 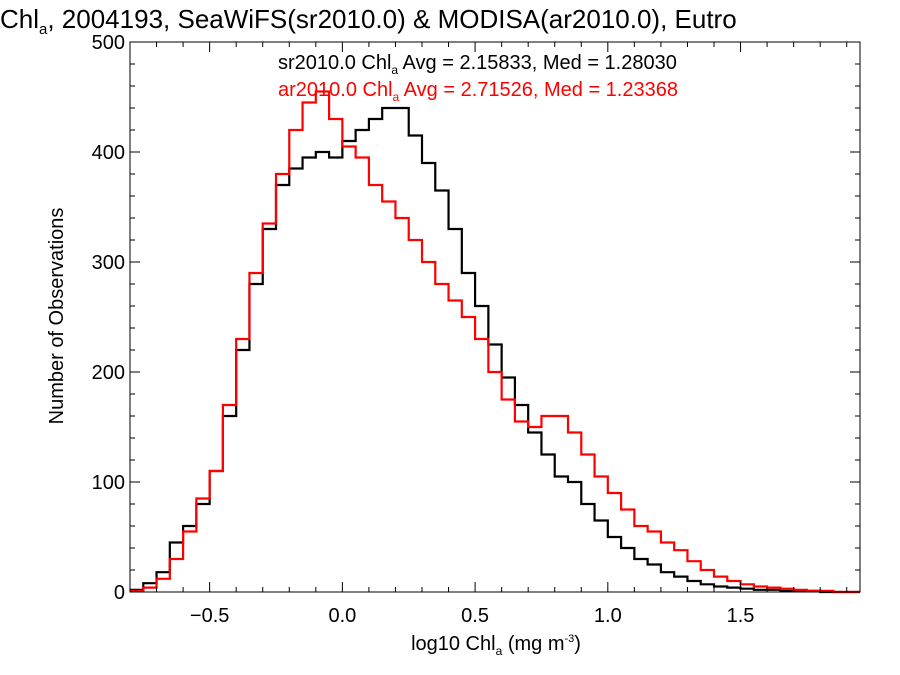 What do you see at coordinates (342, 616) in the screenshot?
I see `x-tick-label: 0.0` at bounding box center [342, 616].